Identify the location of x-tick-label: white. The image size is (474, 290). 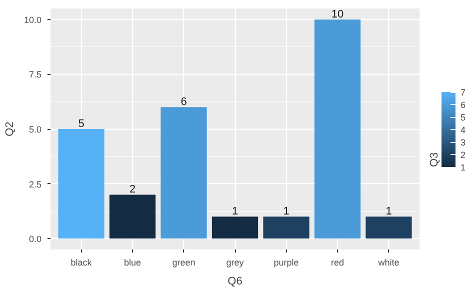
(388, 263).